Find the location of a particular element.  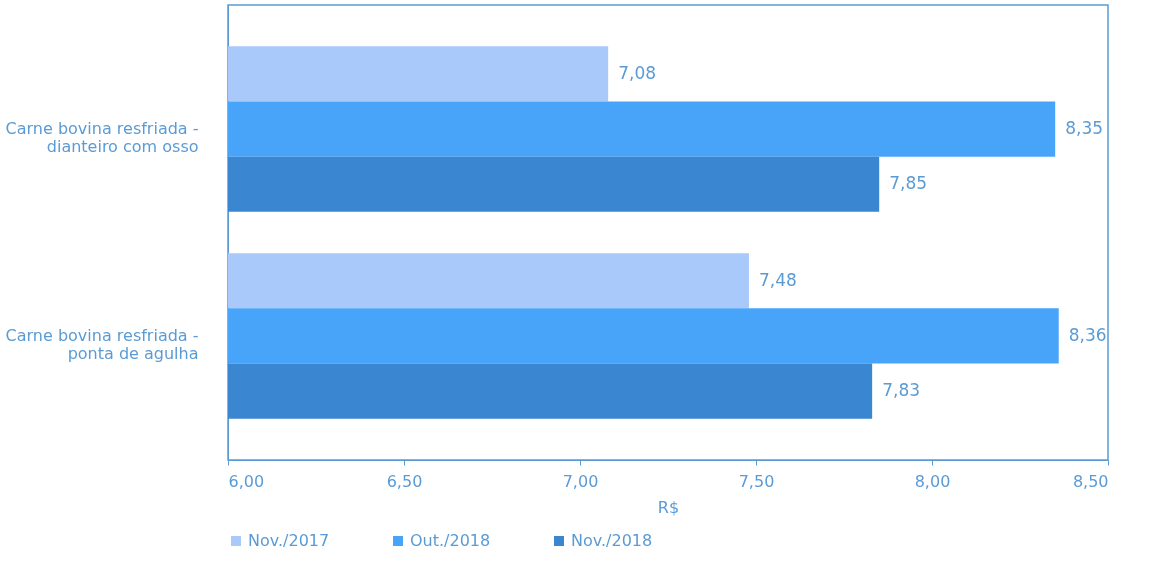

y-tick-label: Carne bovina resfriada - ponta de agulha is located at coordinates (102, 344).